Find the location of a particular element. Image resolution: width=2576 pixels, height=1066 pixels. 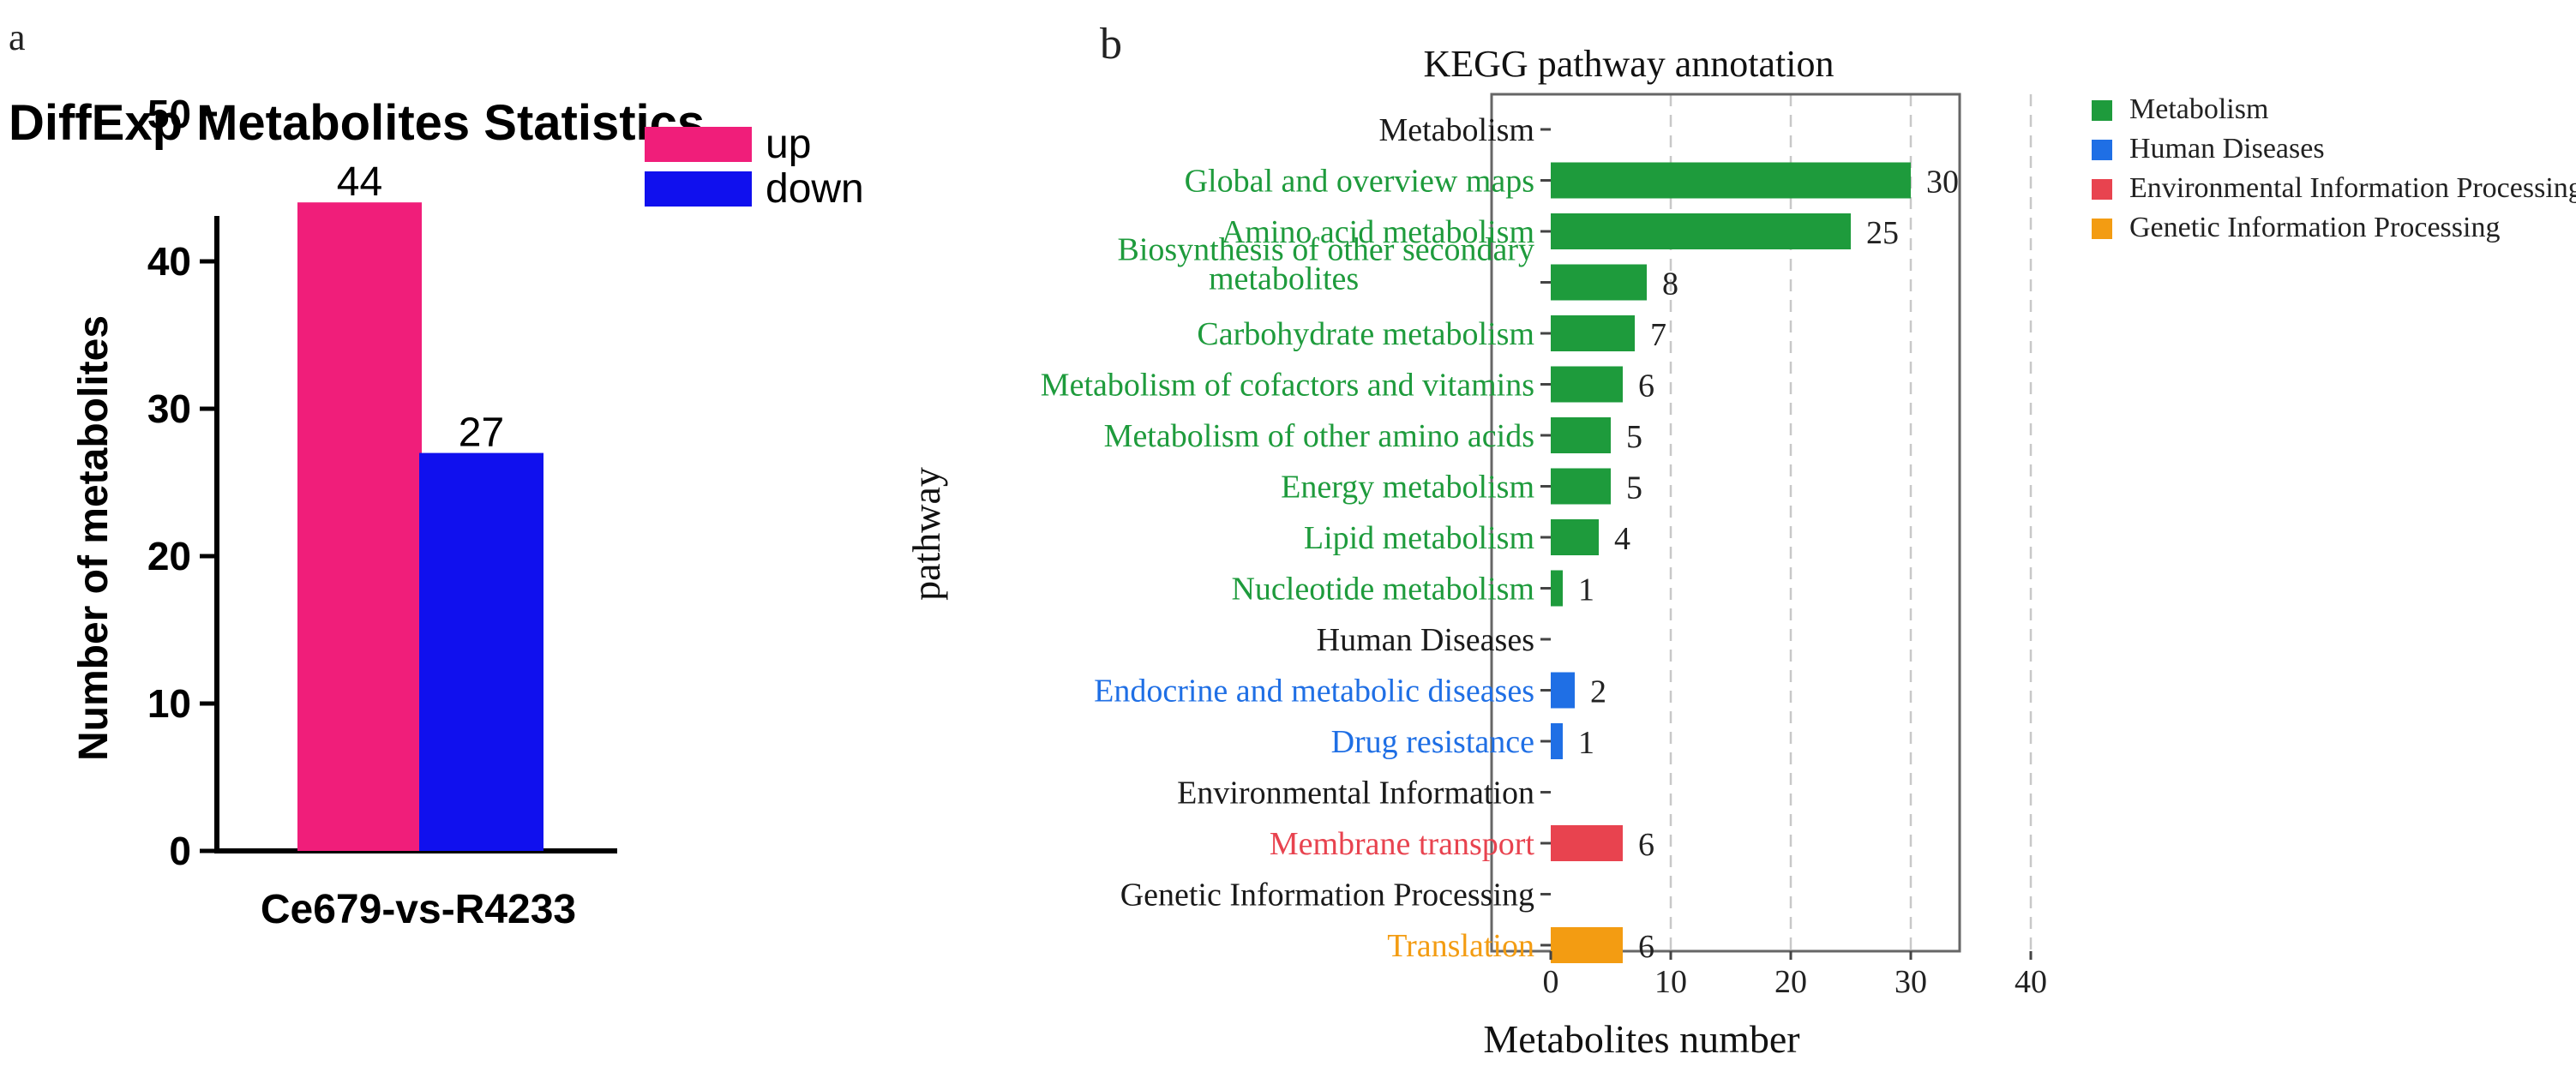

panel-b-bar-value-metabolism-of-cofactors-and-vitamins: 6 is located at coordinates (1646, 386).